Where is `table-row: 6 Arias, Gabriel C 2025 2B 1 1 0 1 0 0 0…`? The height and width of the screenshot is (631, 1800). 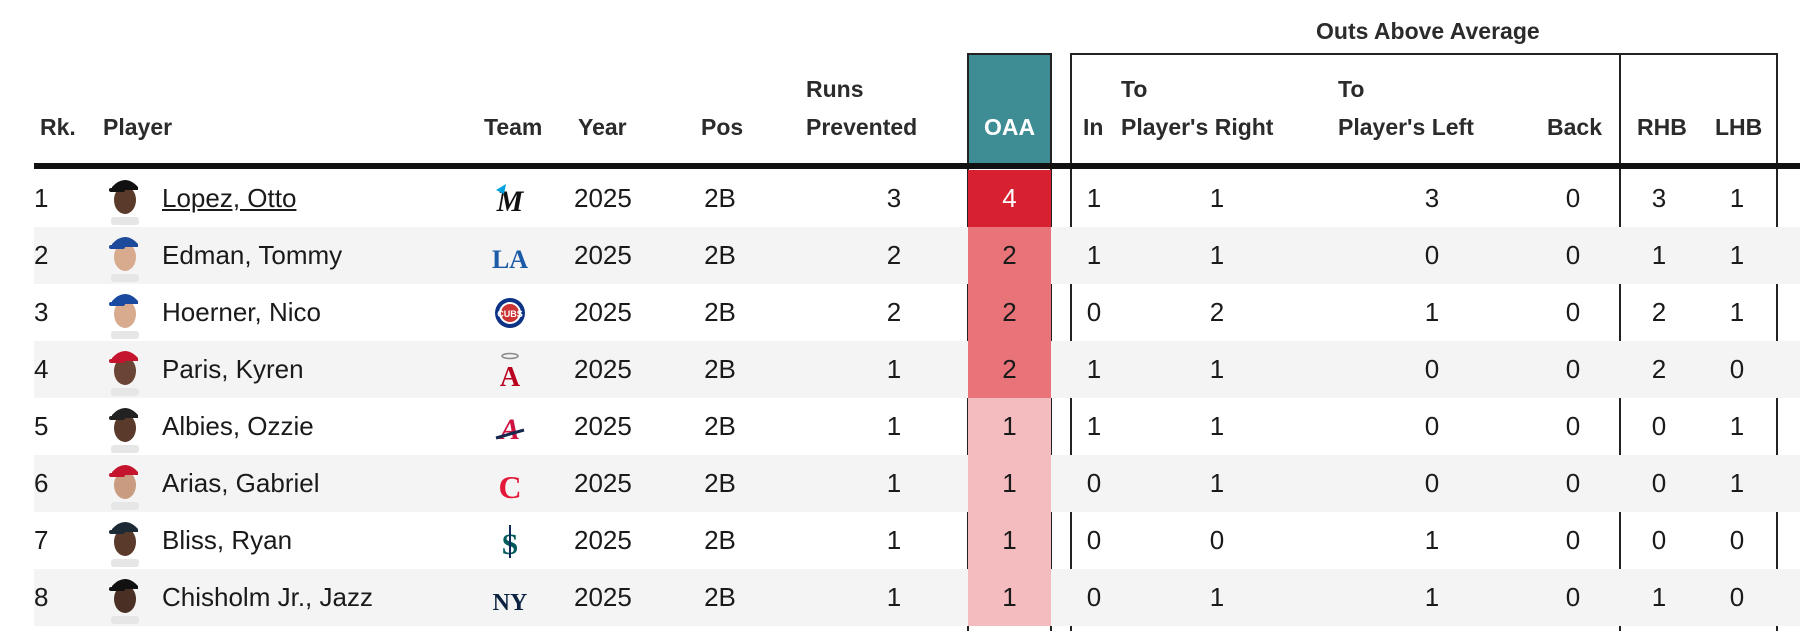 table-row: 6 Arias, Gabriel C 2025 2B 1 1 0 1 0 0 0… is located at coordinates (917, 483).